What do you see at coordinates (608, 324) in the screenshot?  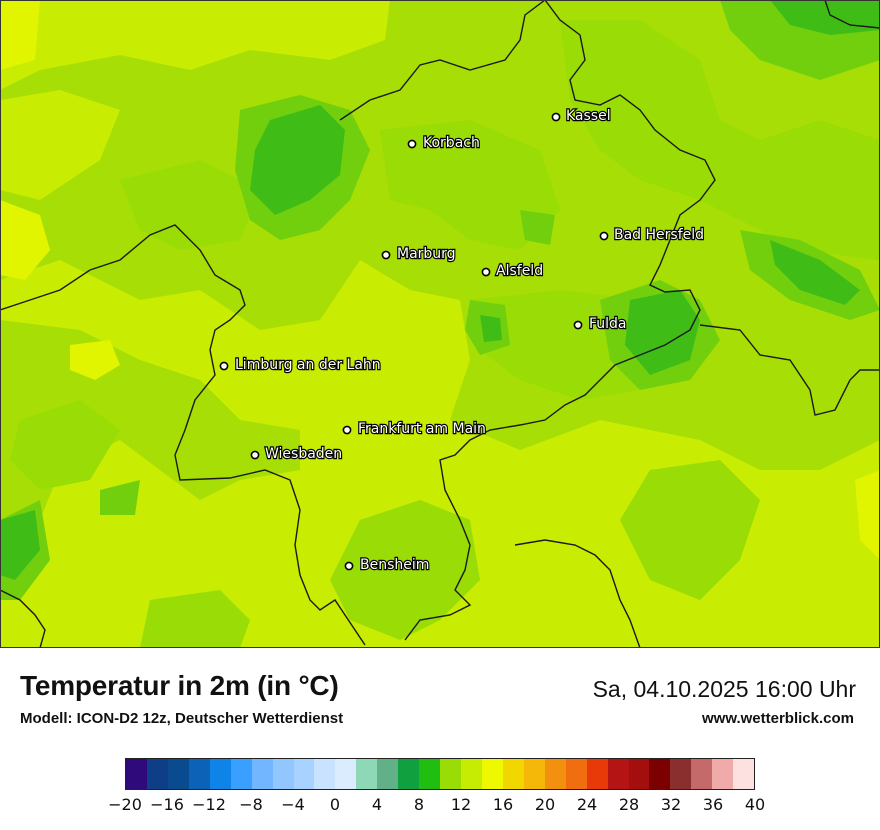 I see `city-label: Fulda` at bounding box center [608, 324].